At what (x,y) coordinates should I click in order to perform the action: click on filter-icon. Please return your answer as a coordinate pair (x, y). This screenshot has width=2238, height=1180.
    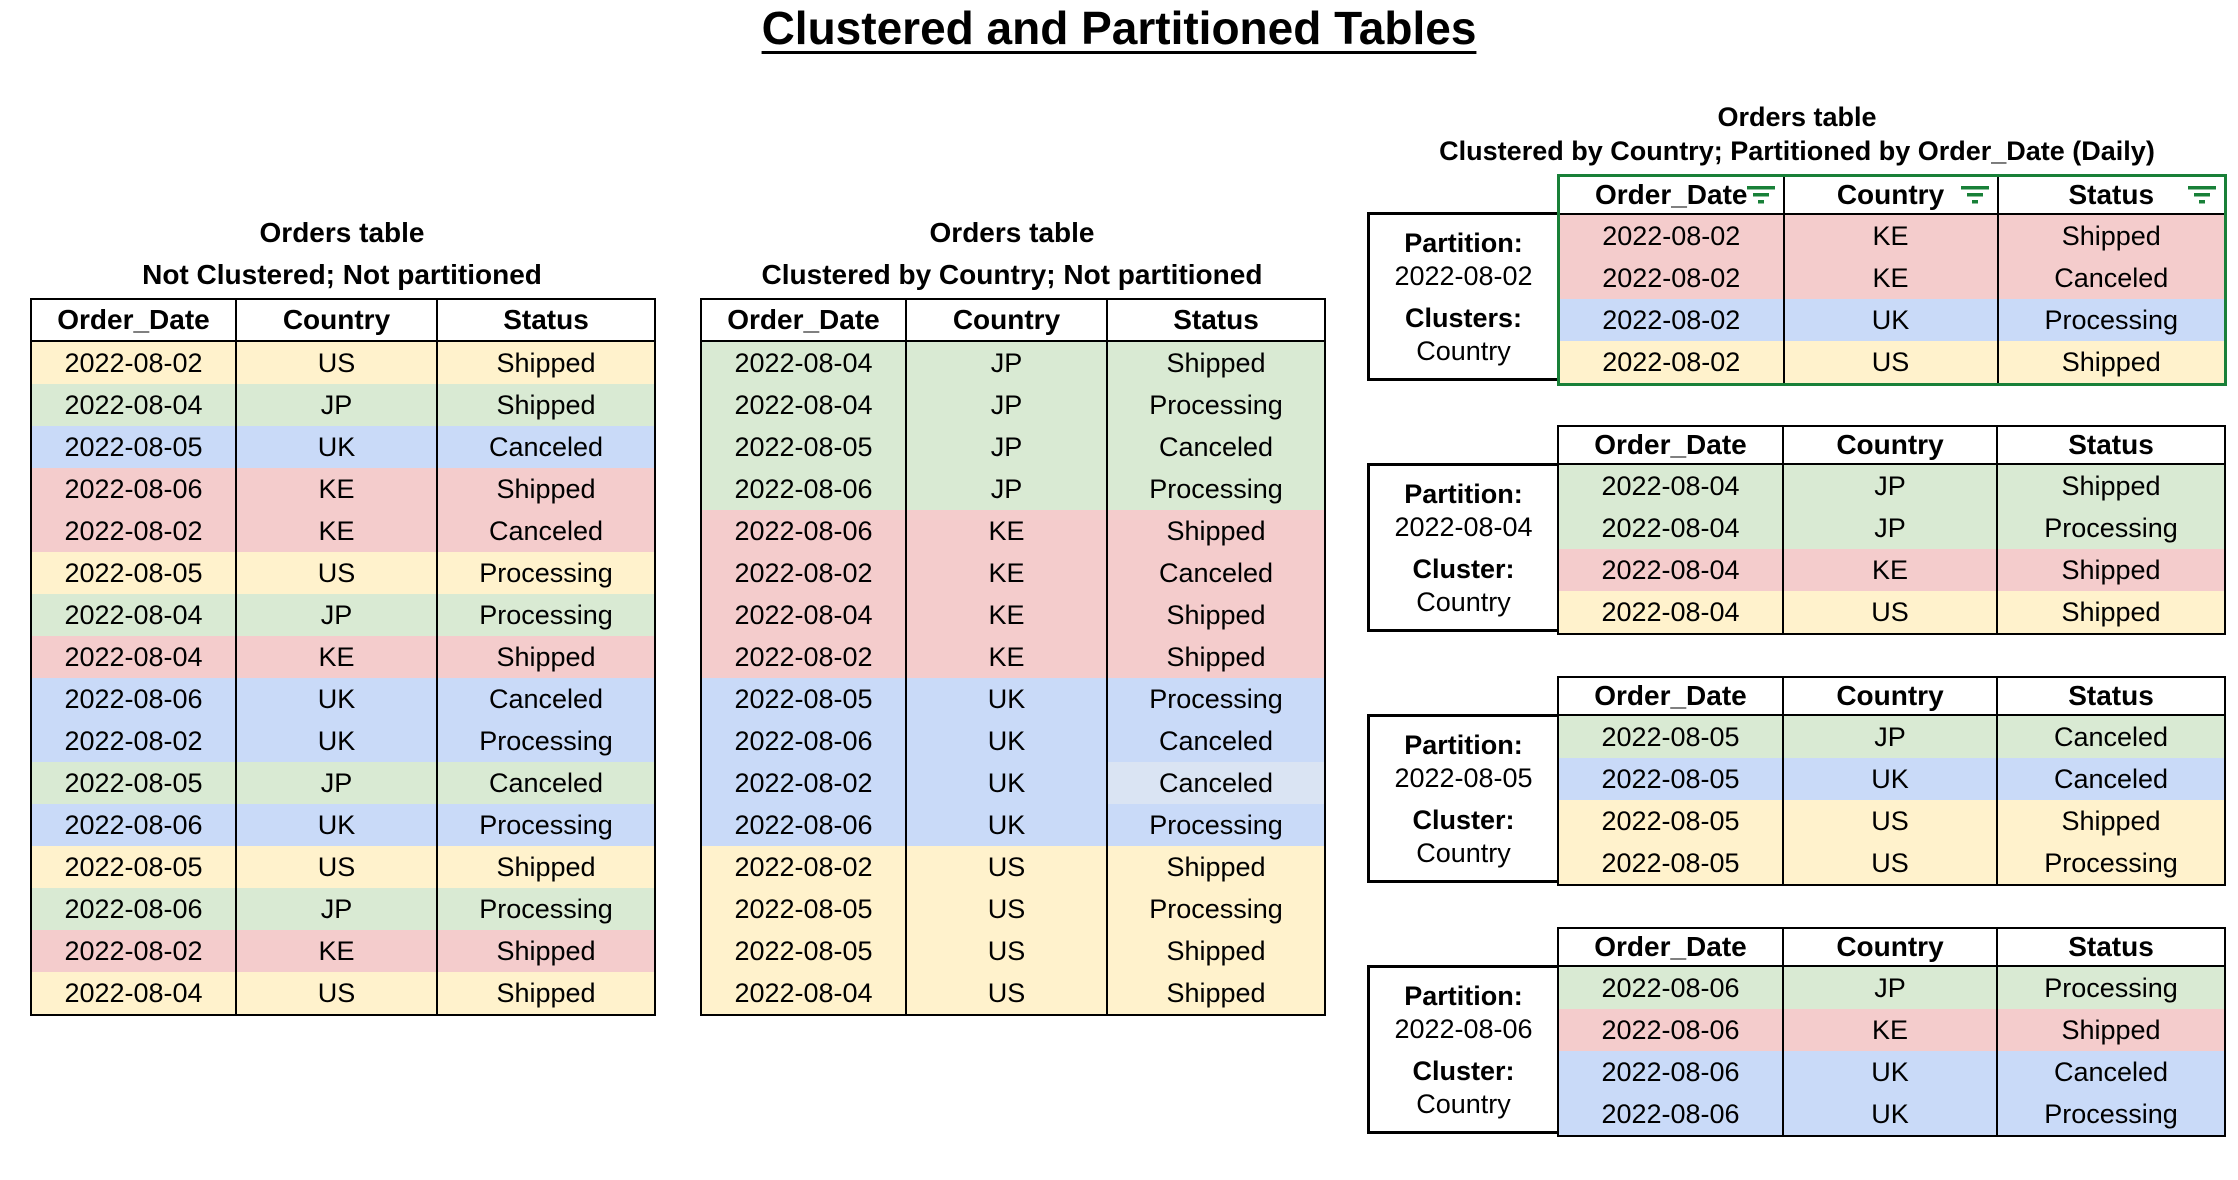
    Looking at the image, I should click on (1974, 195).